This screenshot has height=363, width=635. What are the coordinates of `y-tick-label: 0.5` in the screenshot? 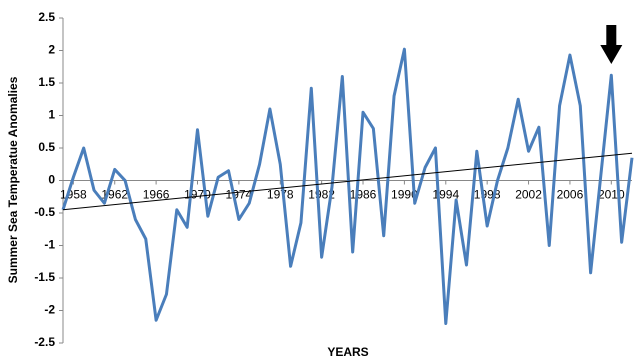 It's located at (46, 147).